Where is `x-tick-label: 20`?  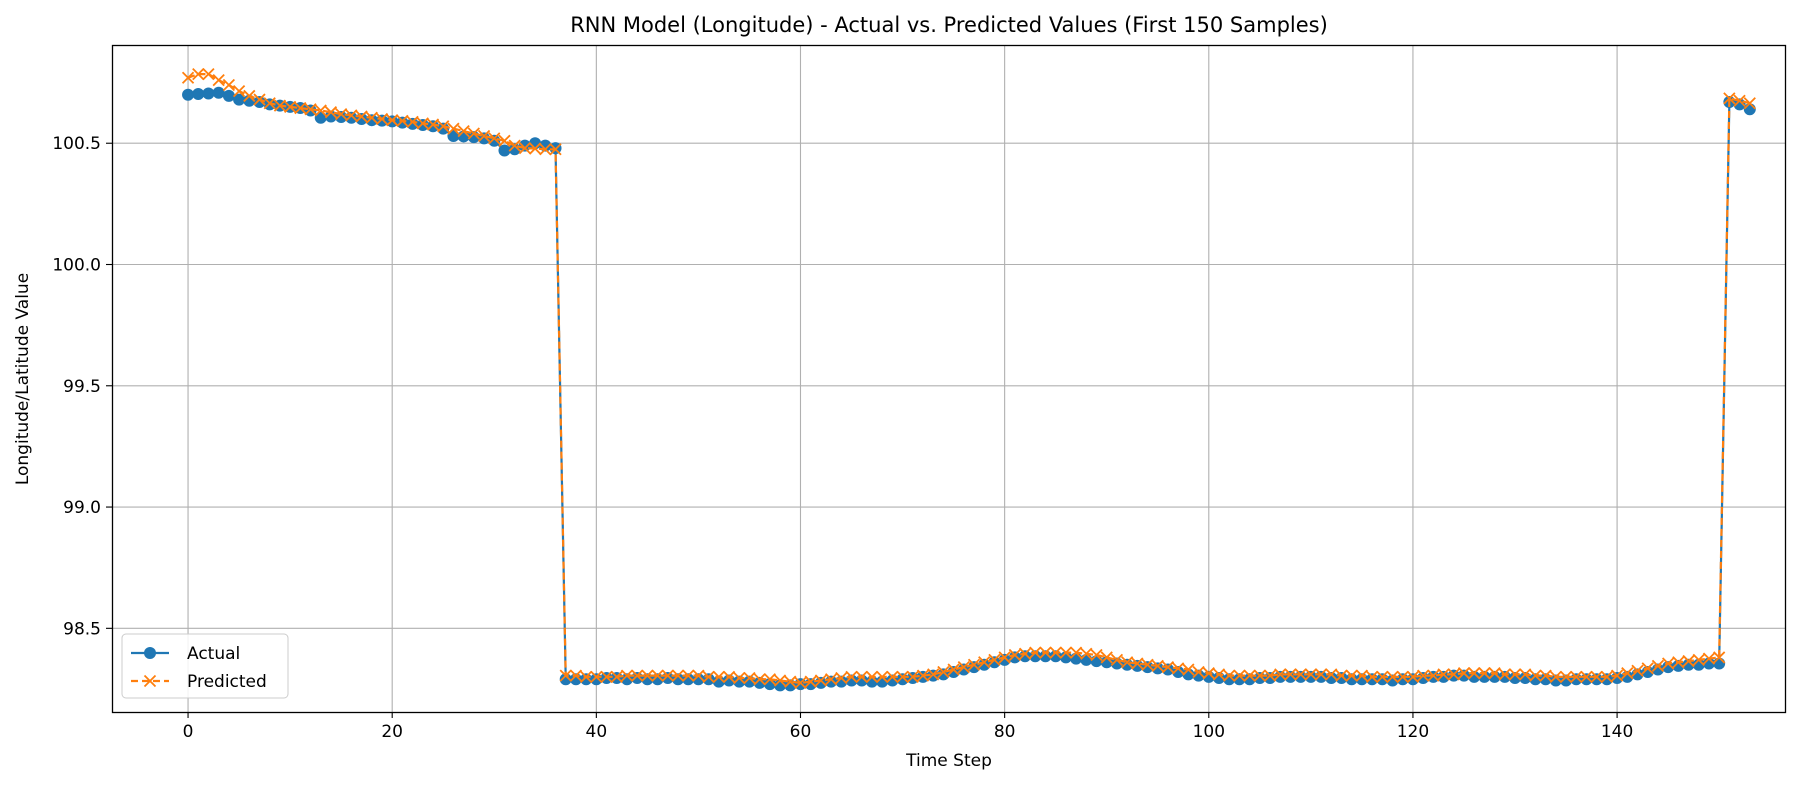 x-tick-label: 20 is located at coordinates (392, 732).